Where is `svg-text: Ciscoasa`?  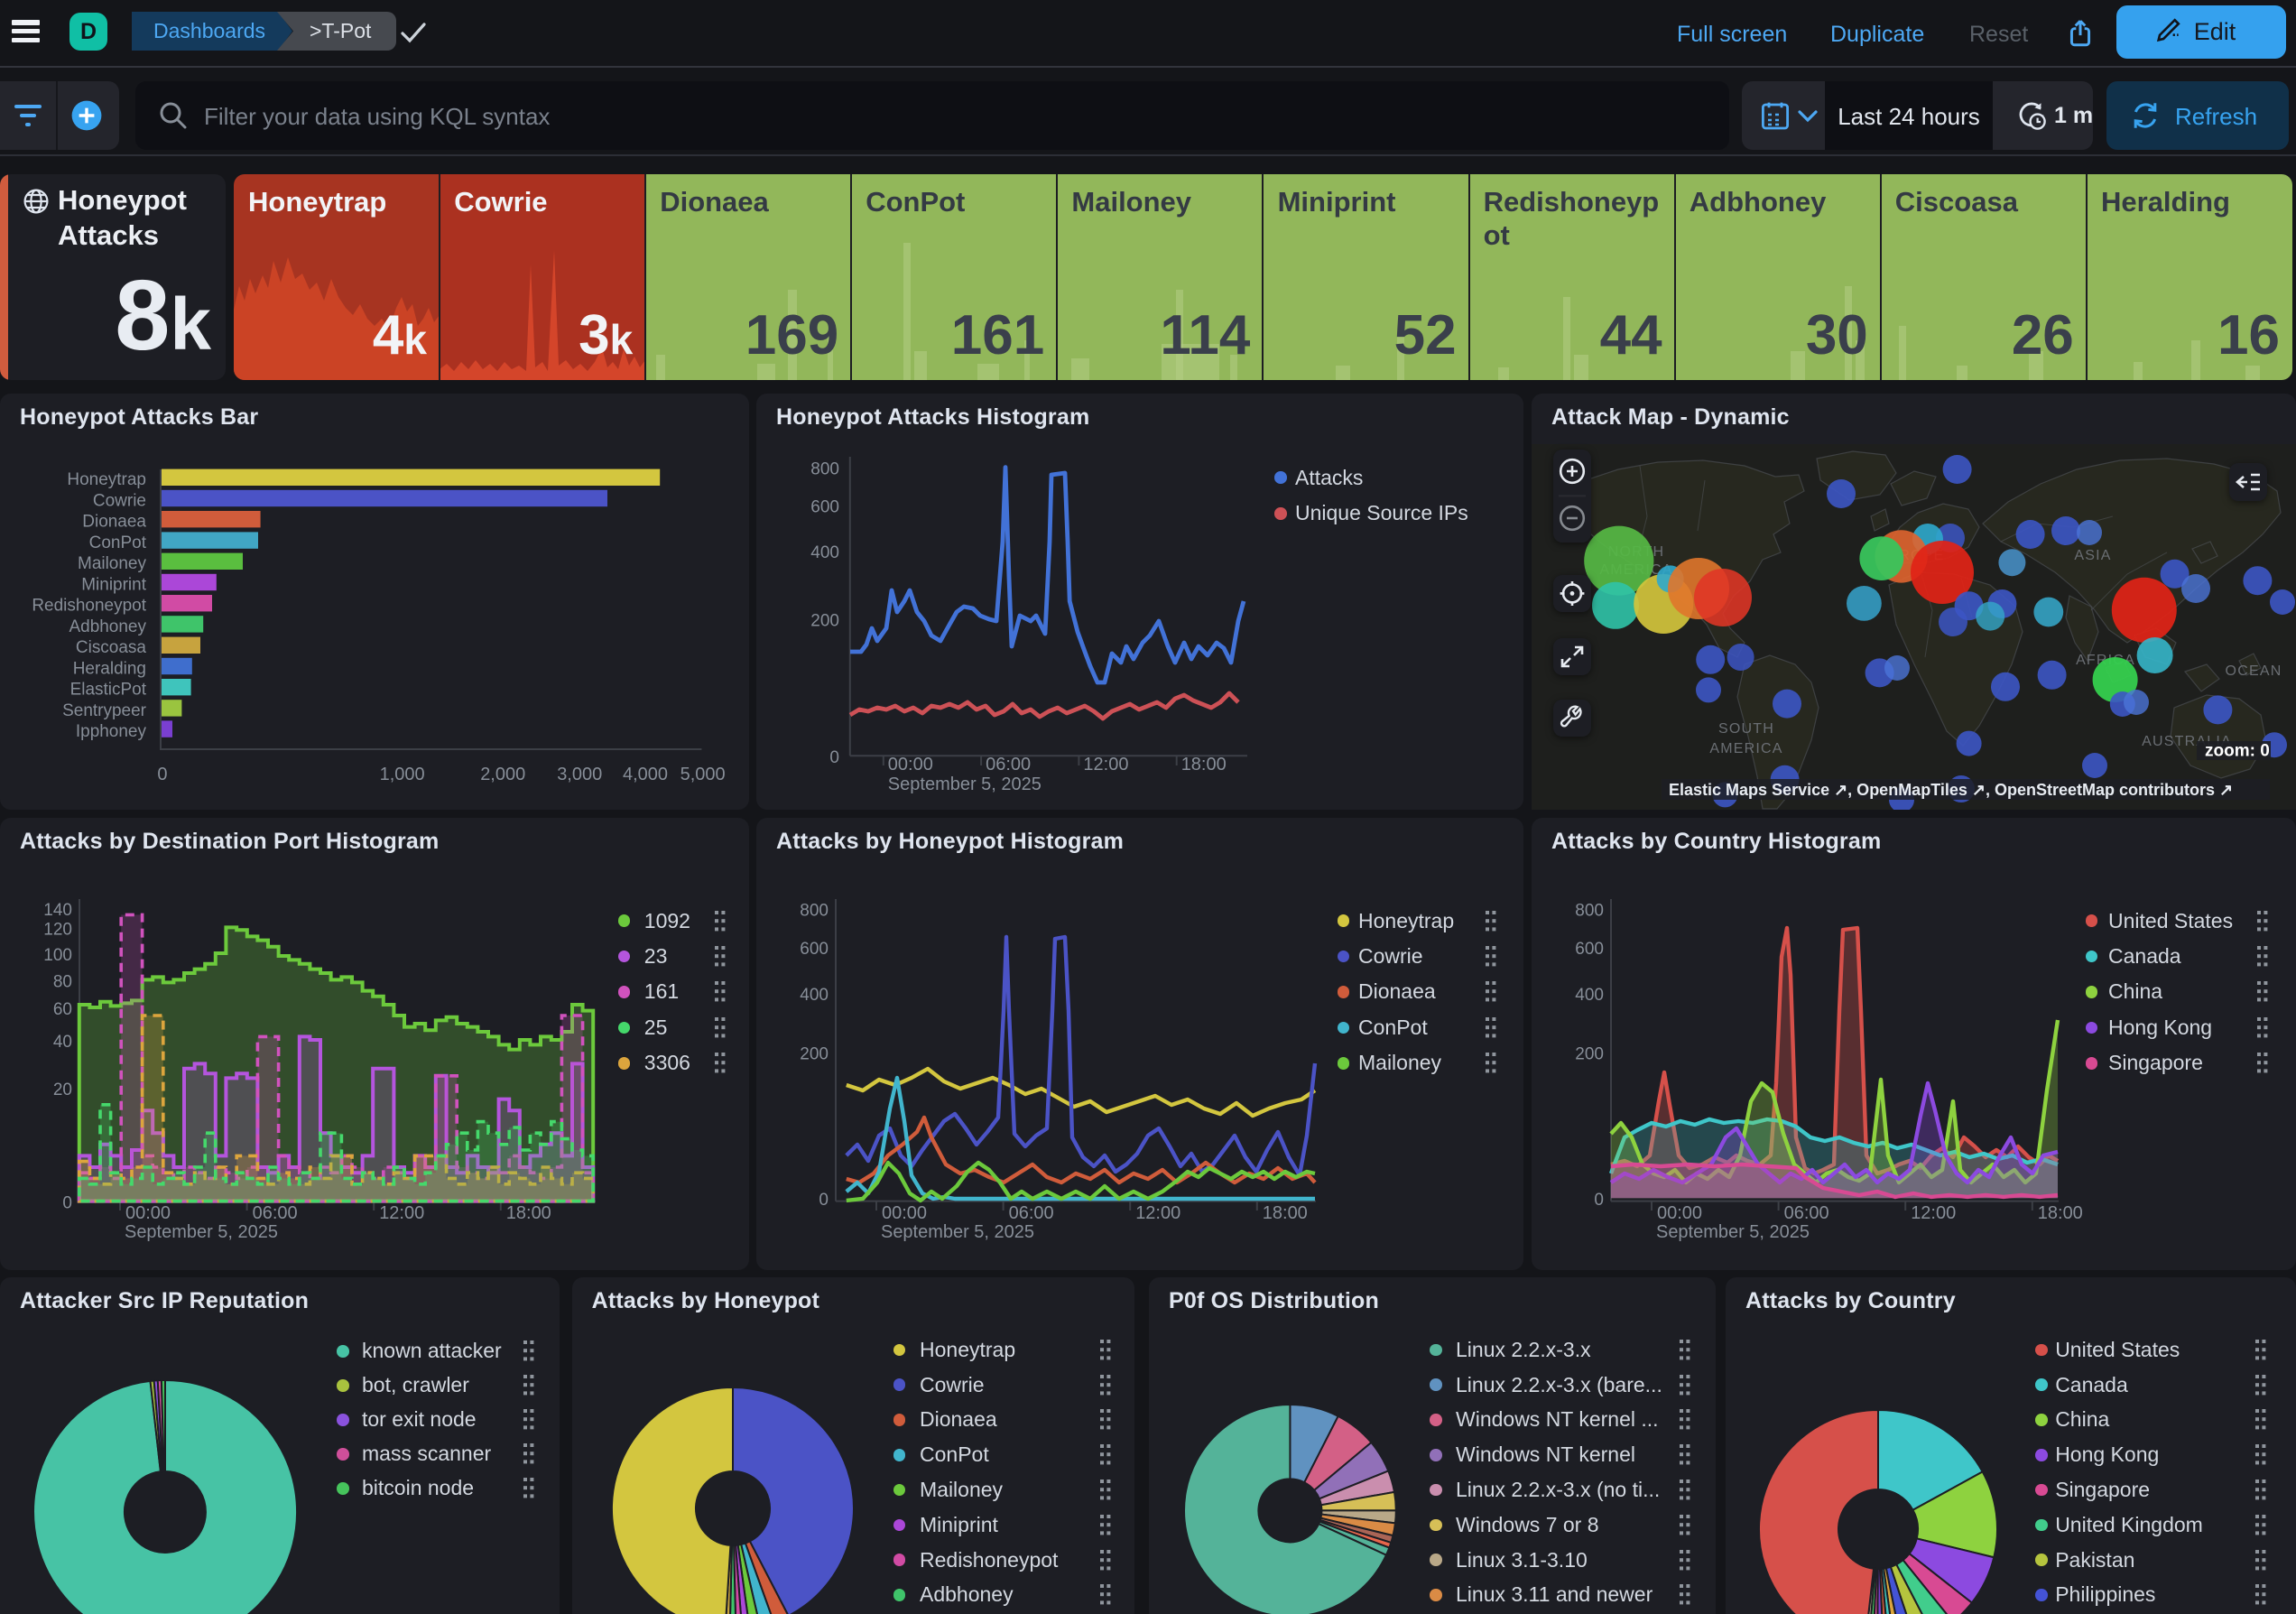 svg-text: Ciscoasa is located at coordinates (112, 647).